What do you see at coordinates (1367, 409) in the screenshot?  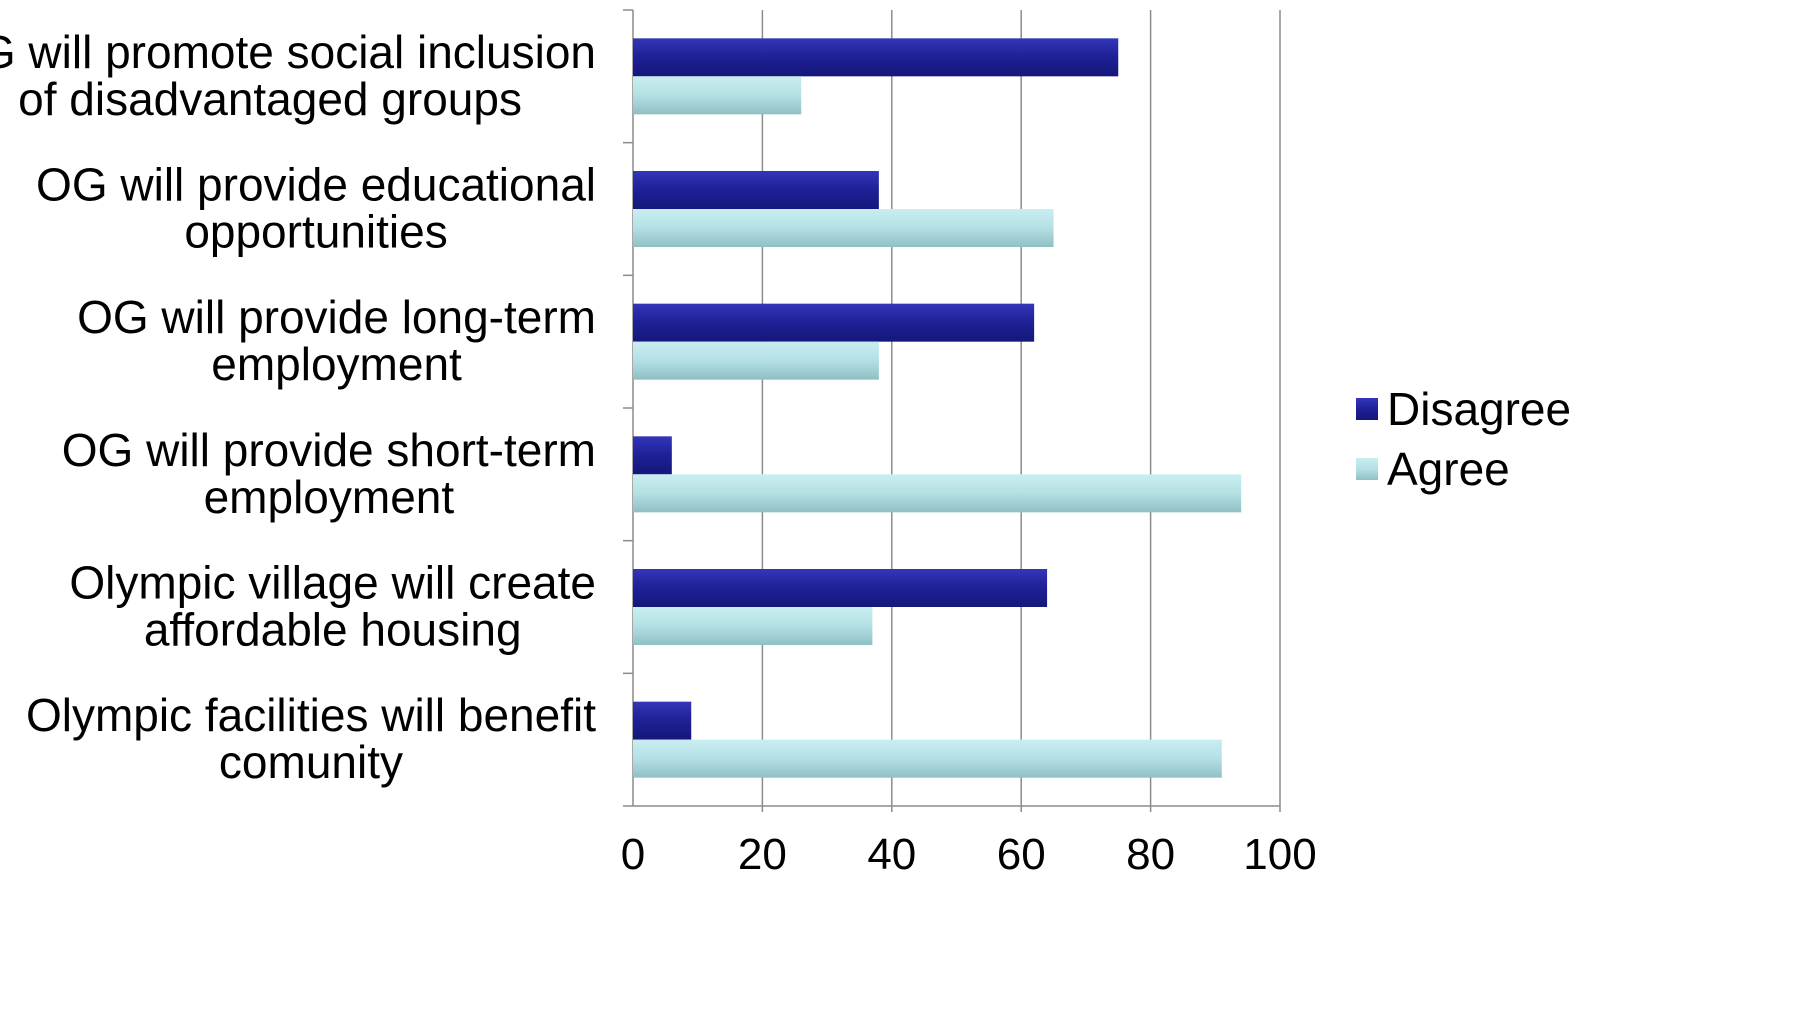 I see `legend-swatch-disagree` at bounding box center [1367, 409].